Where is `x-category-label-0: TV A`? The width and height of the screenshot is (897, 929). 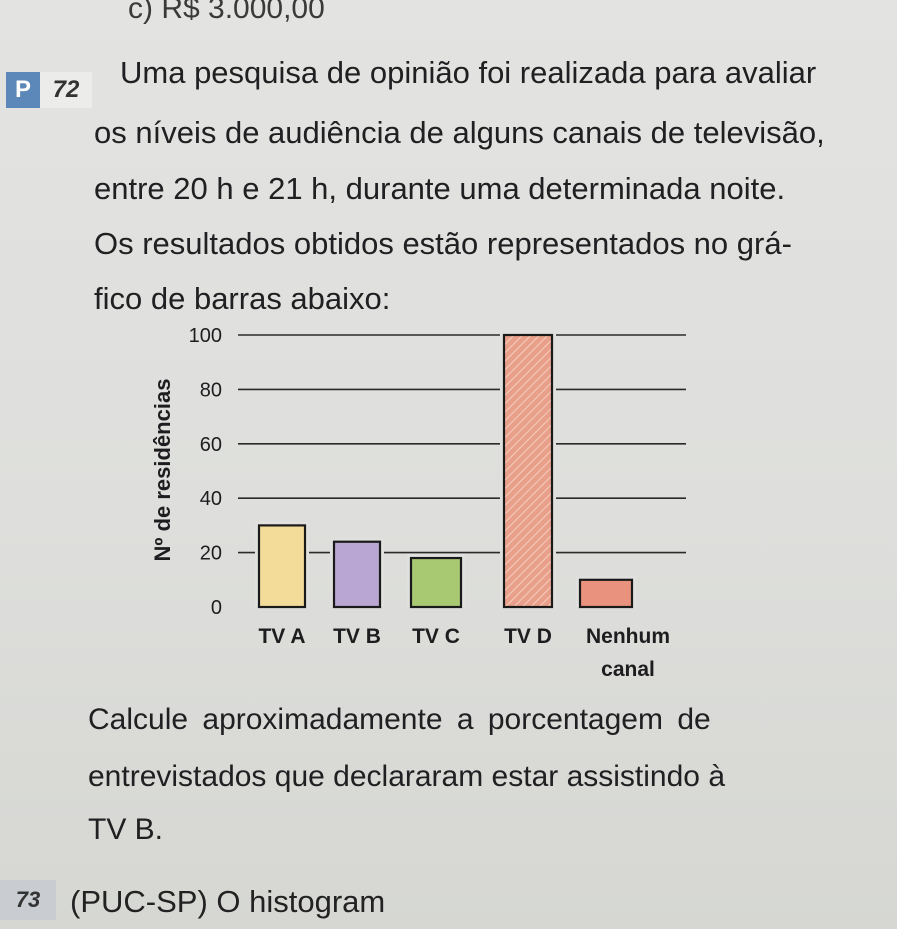 x-category-label-0: TV A is located at coordinates (281, 636).